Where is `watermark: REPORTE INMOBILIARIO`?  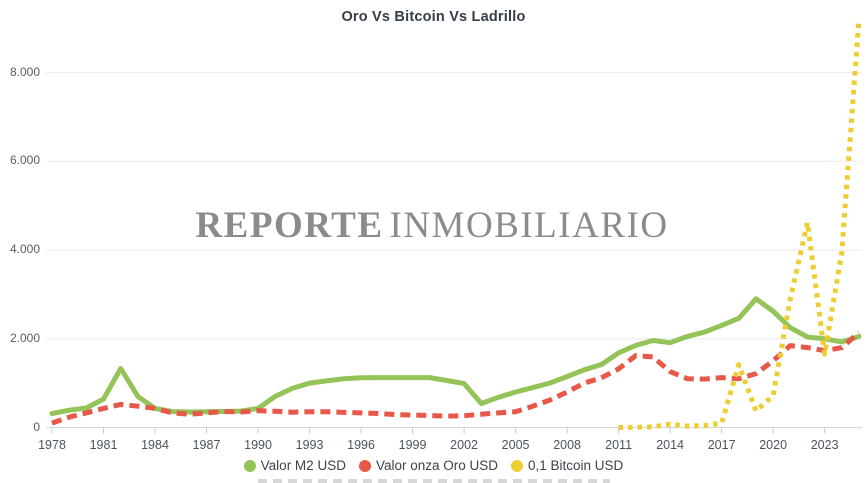
watermark: REPORTE INMOBILIARIO is located at coordinates (431, 225).